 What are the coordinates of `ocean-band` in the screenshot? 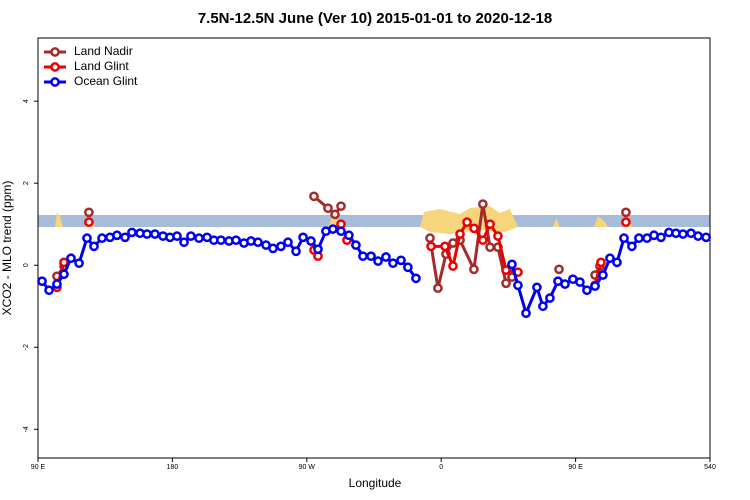 It's located at (374, 221).